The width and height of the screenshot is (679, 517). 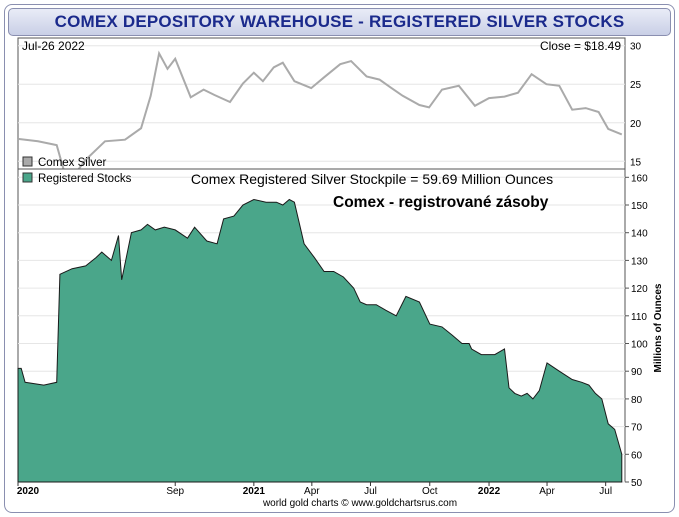 What do you see at coordinates (53, 46) in the screenshot?
I see `date-label: Jul-26 2022` at bounding box center [53, 46].